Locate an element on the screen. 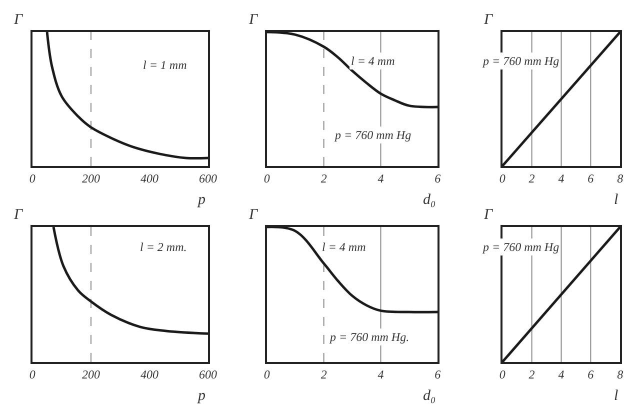  annotation: l = 1 mm is located at coordinates (165, 65).